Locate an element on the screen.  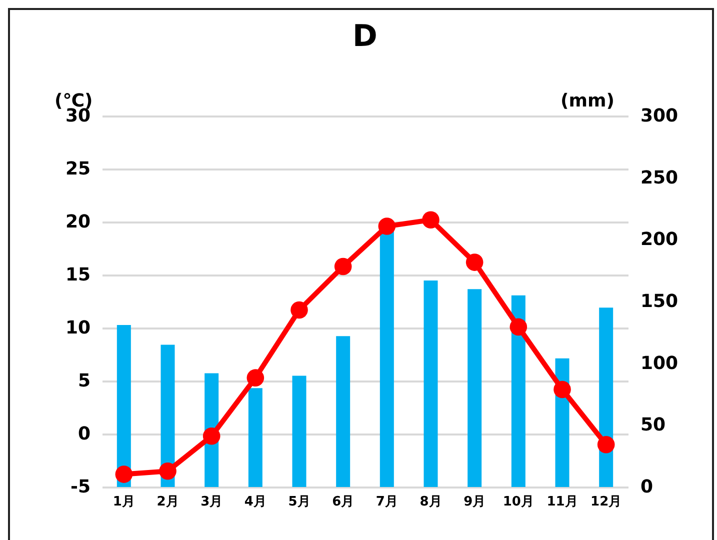
y-tick-label: 25 is located at coordinates (77, 169).